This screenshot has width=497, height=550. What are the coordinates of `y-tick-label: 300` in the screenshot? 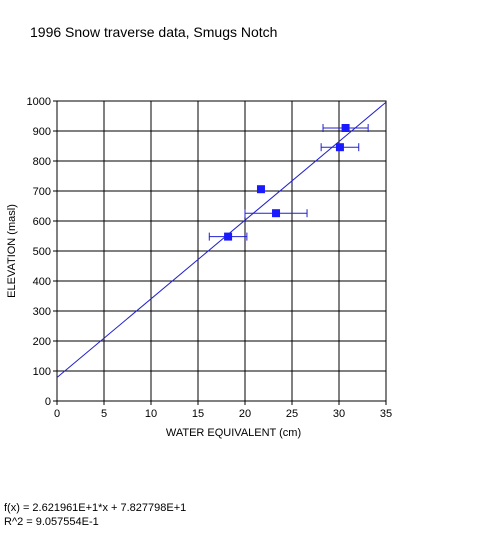 It's located at (42, 312).